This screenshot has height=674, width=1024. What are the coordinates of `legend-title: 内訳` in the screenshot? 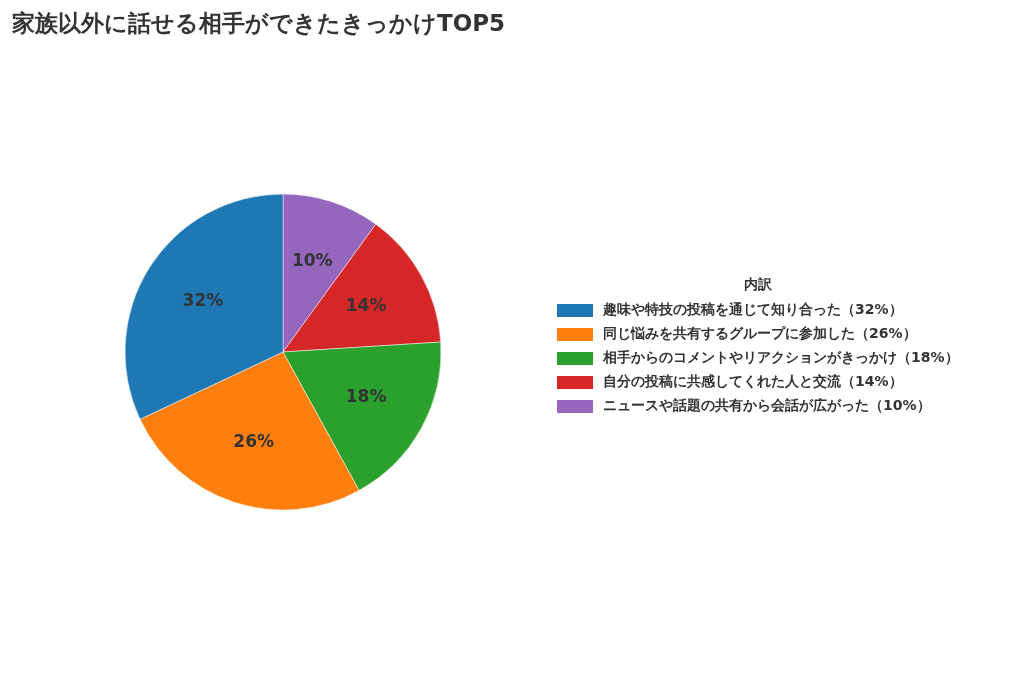 It's located at (757, 285).